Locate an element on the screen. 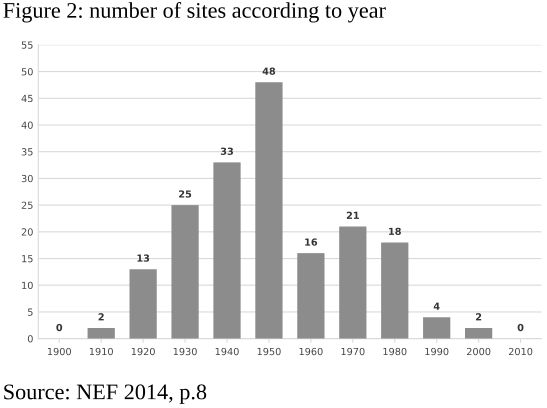 This screenshot has height=408, width=547. y-tick-label: 20 is located at coordinates (27, 232).